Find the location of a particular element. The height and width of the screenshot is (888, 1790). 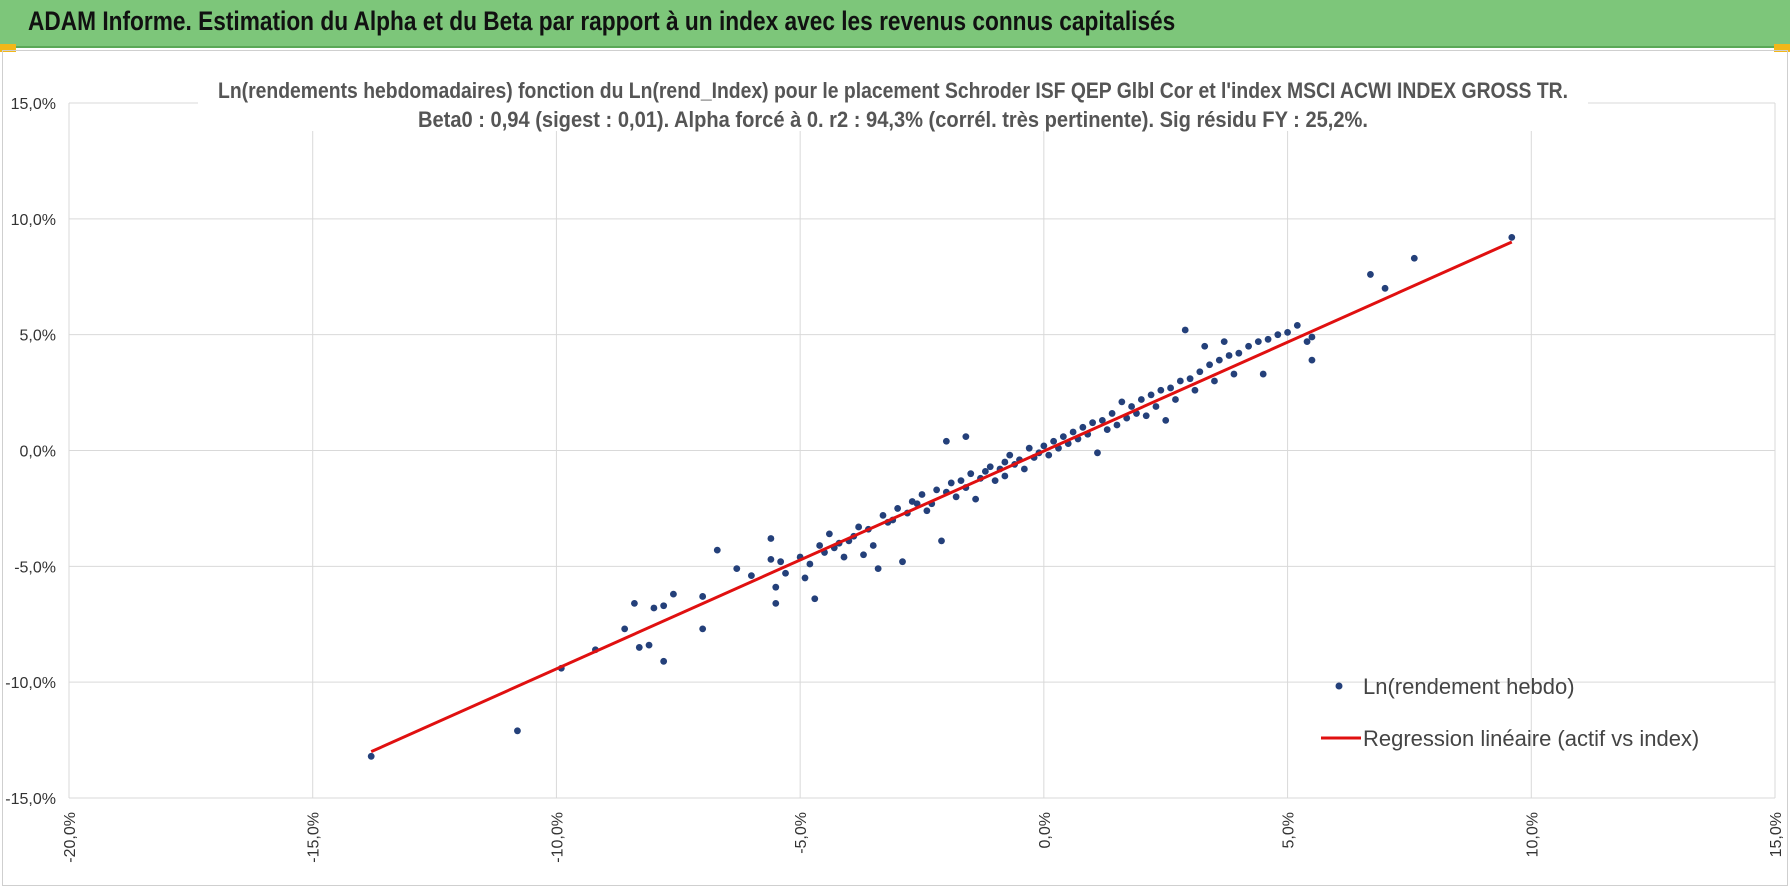

y-axis-tick-labels: -15,0% -10,0% -5,0% 0,0% 5,0% 10,0% 15,0% is located at coordinates (30, 452).